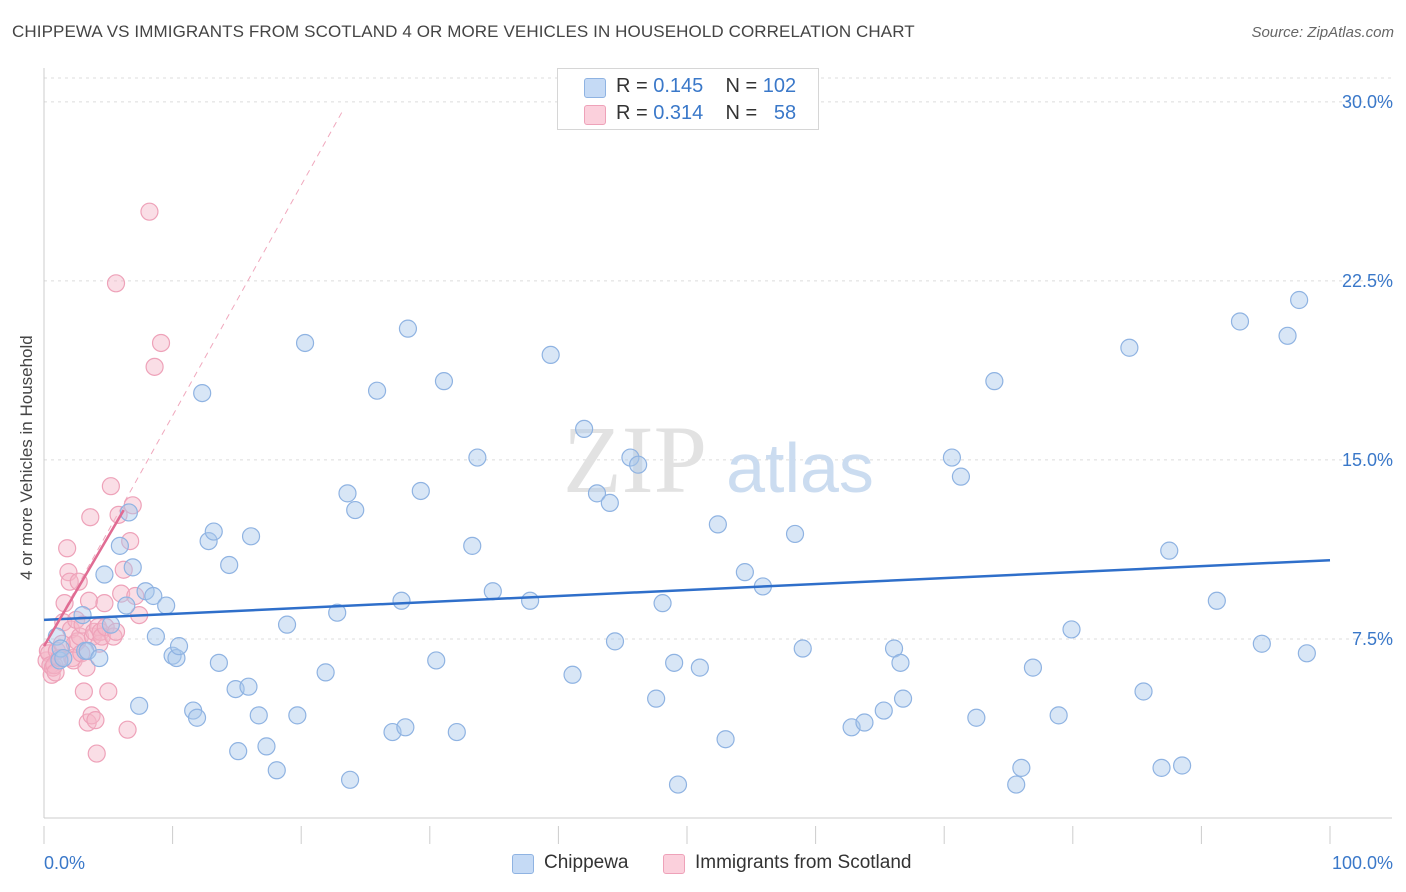  I want to click on y-tick-label: 30.0%, so click(1367, 102).